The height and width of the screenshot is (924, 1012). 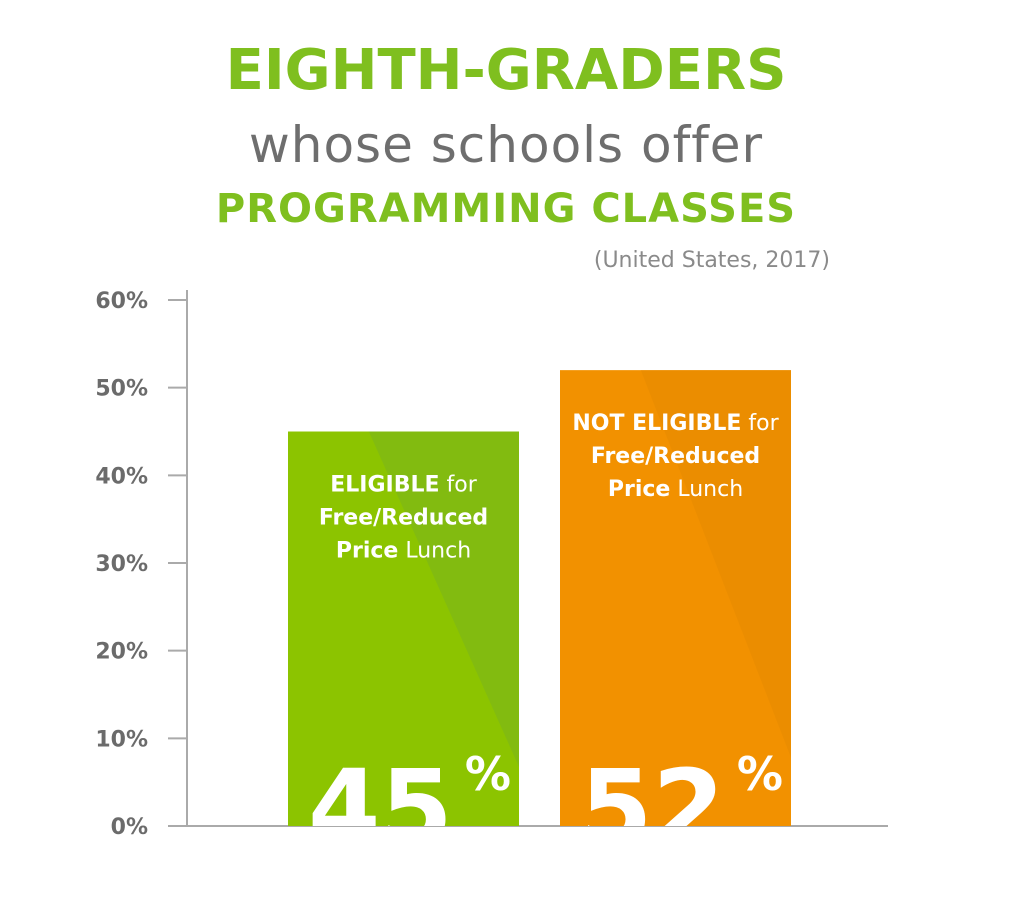 What do you see at coordinates (121, 389) in the screenshot?
I see `y-tick-label: 50%` at bounding box center [121, 389].